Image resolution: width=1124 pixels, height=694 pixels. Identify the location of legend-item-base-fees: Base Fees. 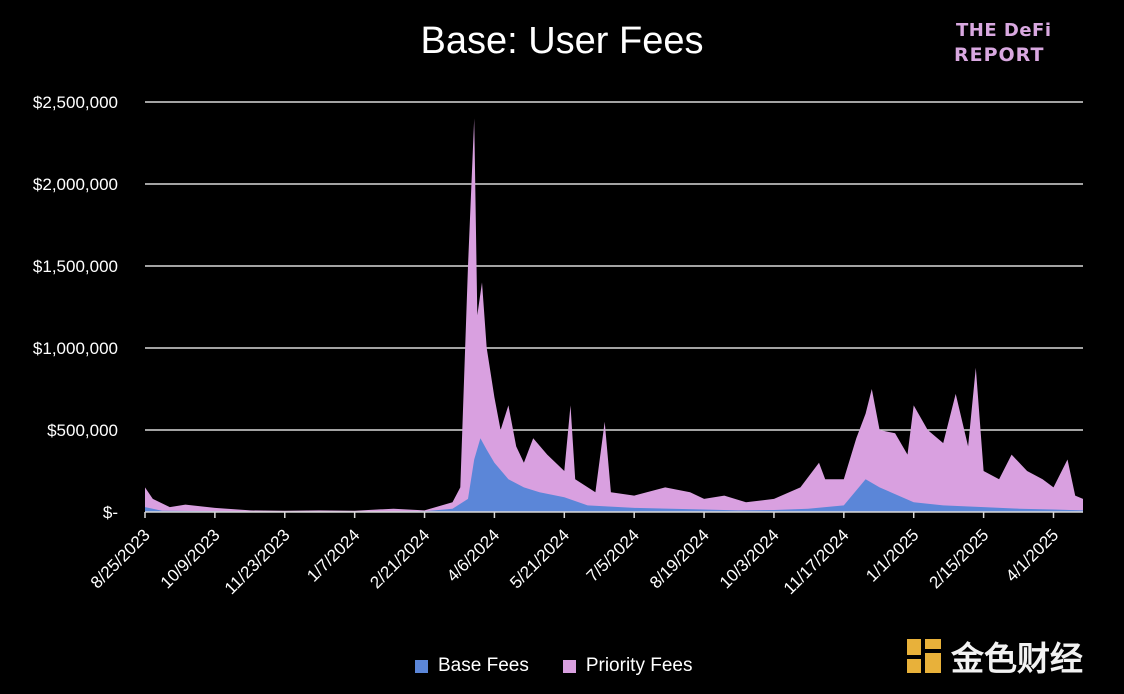
(472, 666).